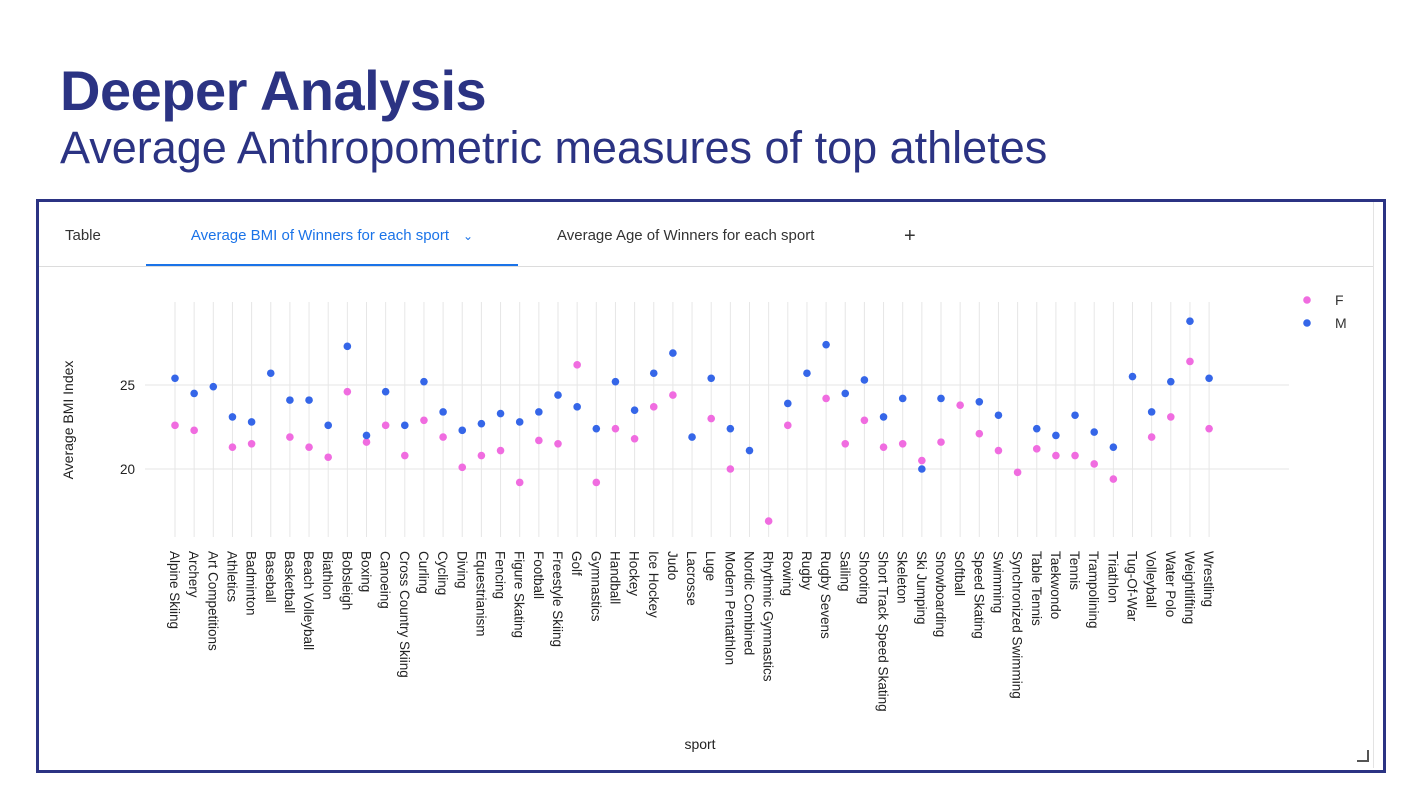 This screenshot has width=1422, height=801. What do you see at coordinates (366, 571) in the screenshot?
I see `x-tick-label: Boxing` at bounding box center [366, 571].